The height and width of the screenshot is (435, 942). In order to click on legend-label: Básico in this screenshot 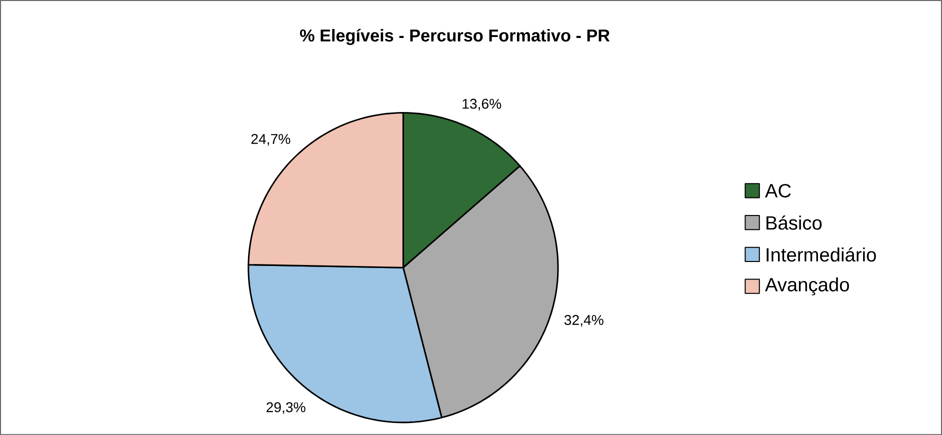, I will do `click(794, 222)`.